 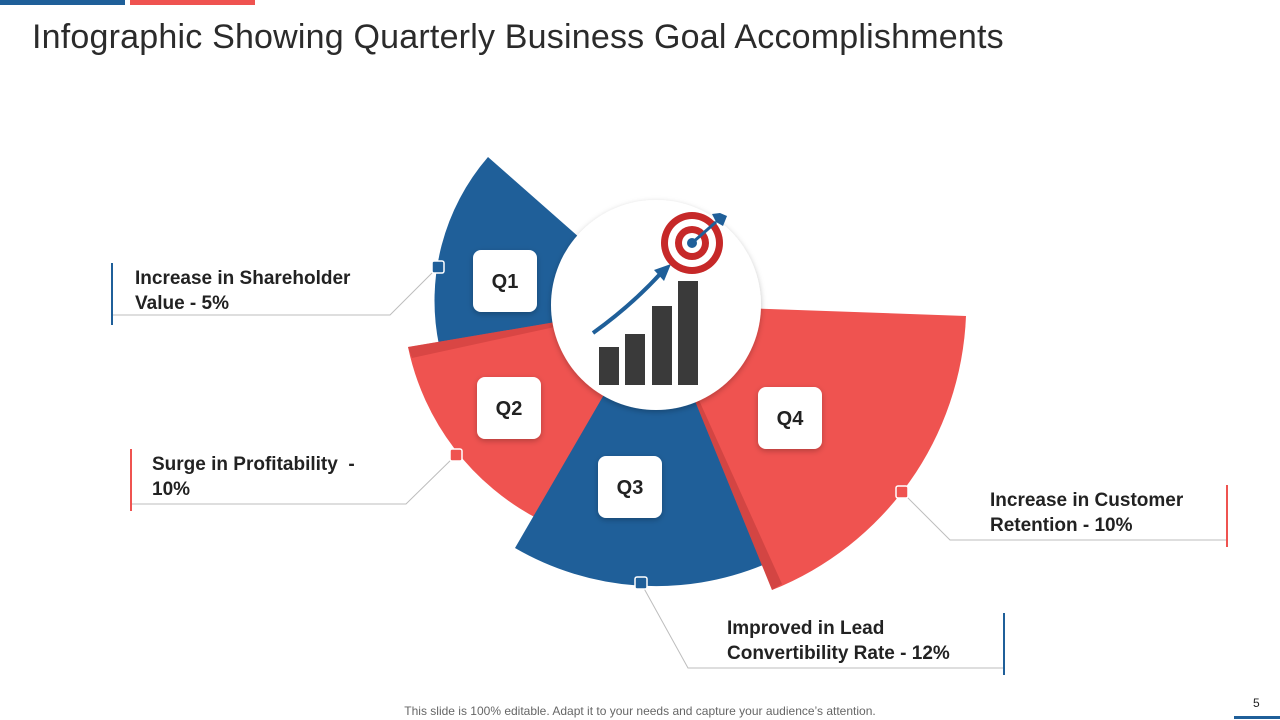 I want to click on q3-connector, so click(x=822, y=625).